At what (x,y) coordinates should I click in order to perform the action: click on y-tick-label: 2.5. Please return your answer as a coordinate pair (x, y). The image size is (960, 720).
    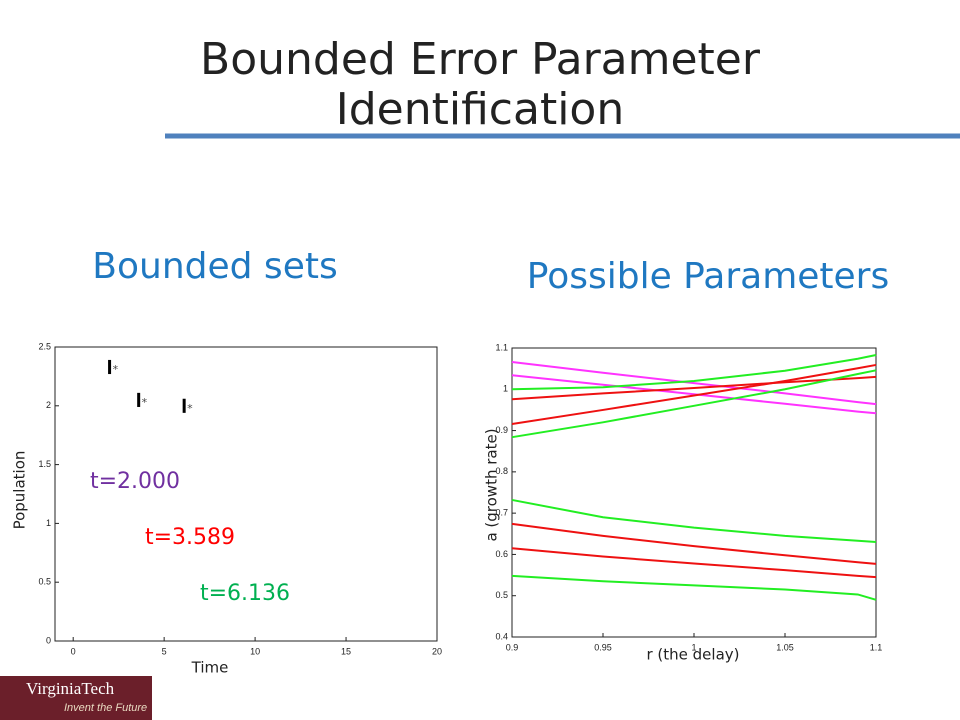
    Looking at the image, I should click on (44, 346).